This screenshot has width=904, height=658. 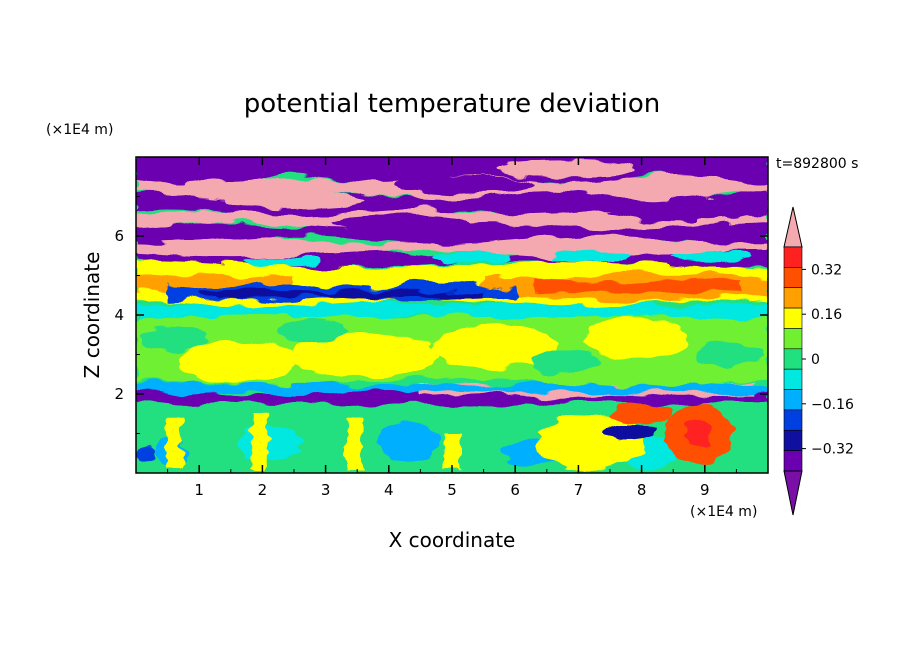 I want to click on y-tick-label: 6, so click(x=119, y=236).